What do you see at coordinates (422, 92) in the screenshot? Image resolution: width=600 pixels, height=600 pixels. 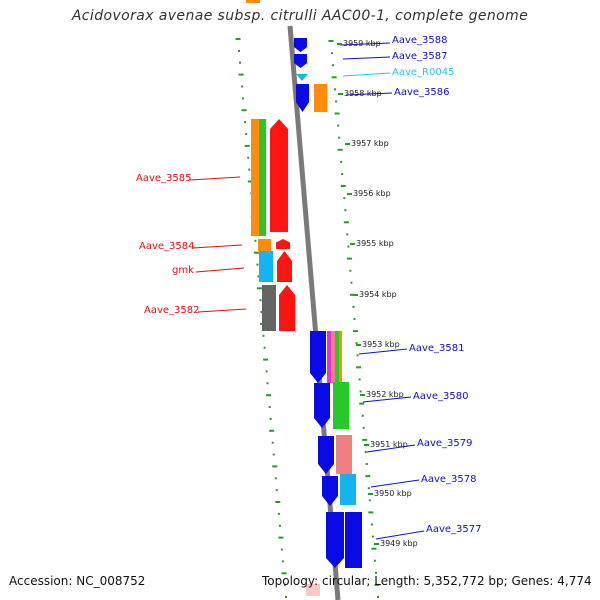 I see `gene-label: Aave_3586` at bounding box center [422, 92].